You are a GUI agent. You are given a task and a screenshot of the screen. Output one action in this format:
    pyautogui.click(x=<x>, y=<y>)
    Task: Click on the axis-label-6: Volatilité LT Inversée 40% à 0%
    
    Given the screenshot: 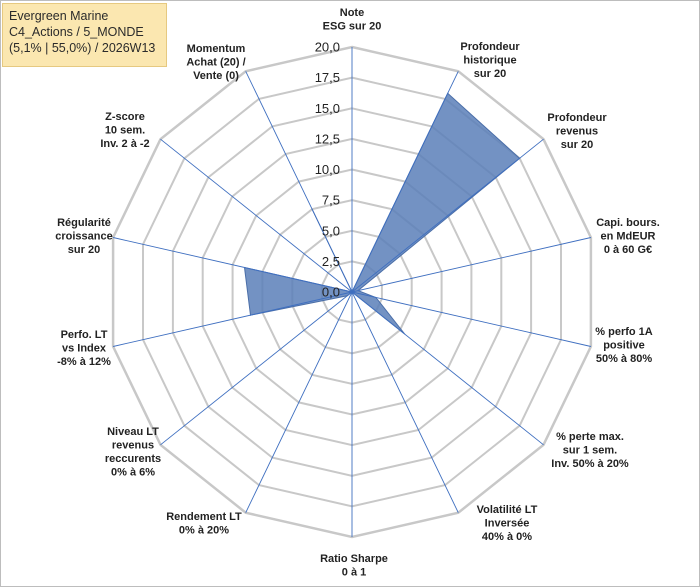 What is the action you would take?
    pyautogui.click(x=507, y=523)
    